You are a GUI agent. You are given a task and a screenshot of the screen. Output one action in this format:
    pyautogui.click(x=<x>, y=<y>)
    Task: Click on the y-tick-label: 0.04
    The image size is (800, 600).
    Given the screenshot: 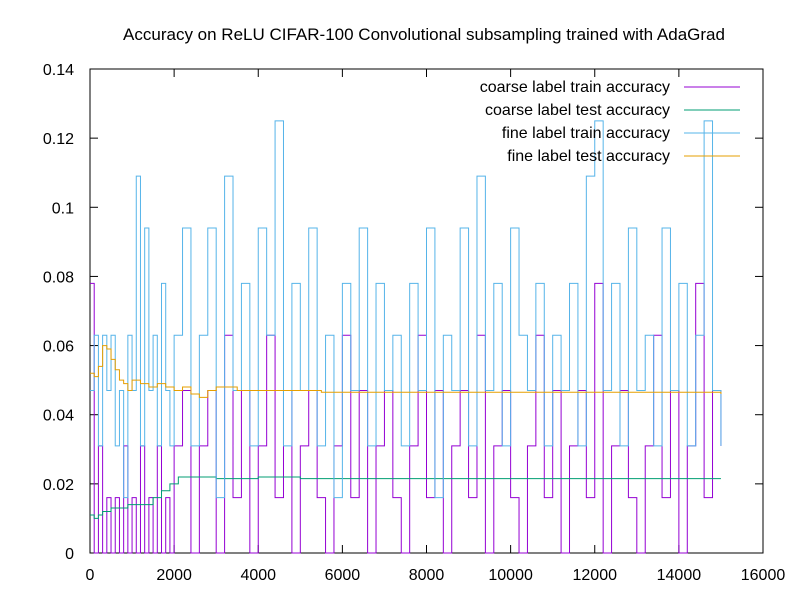 What is the action you would take?
    pyautogui.click(x=58, y=416)
    